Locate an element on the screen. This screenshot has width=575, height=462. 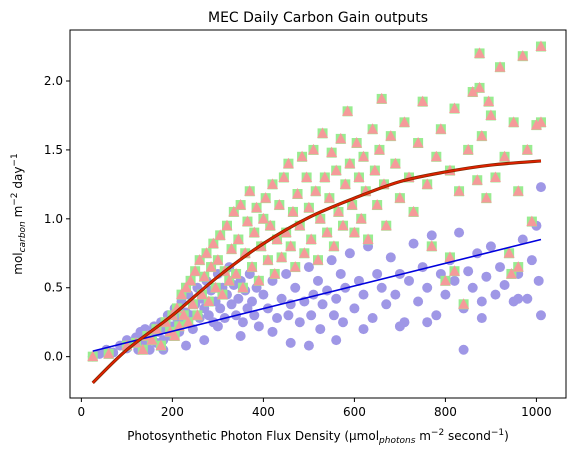
y-tick-label: 1.5 is located at coordinates (53, 150).